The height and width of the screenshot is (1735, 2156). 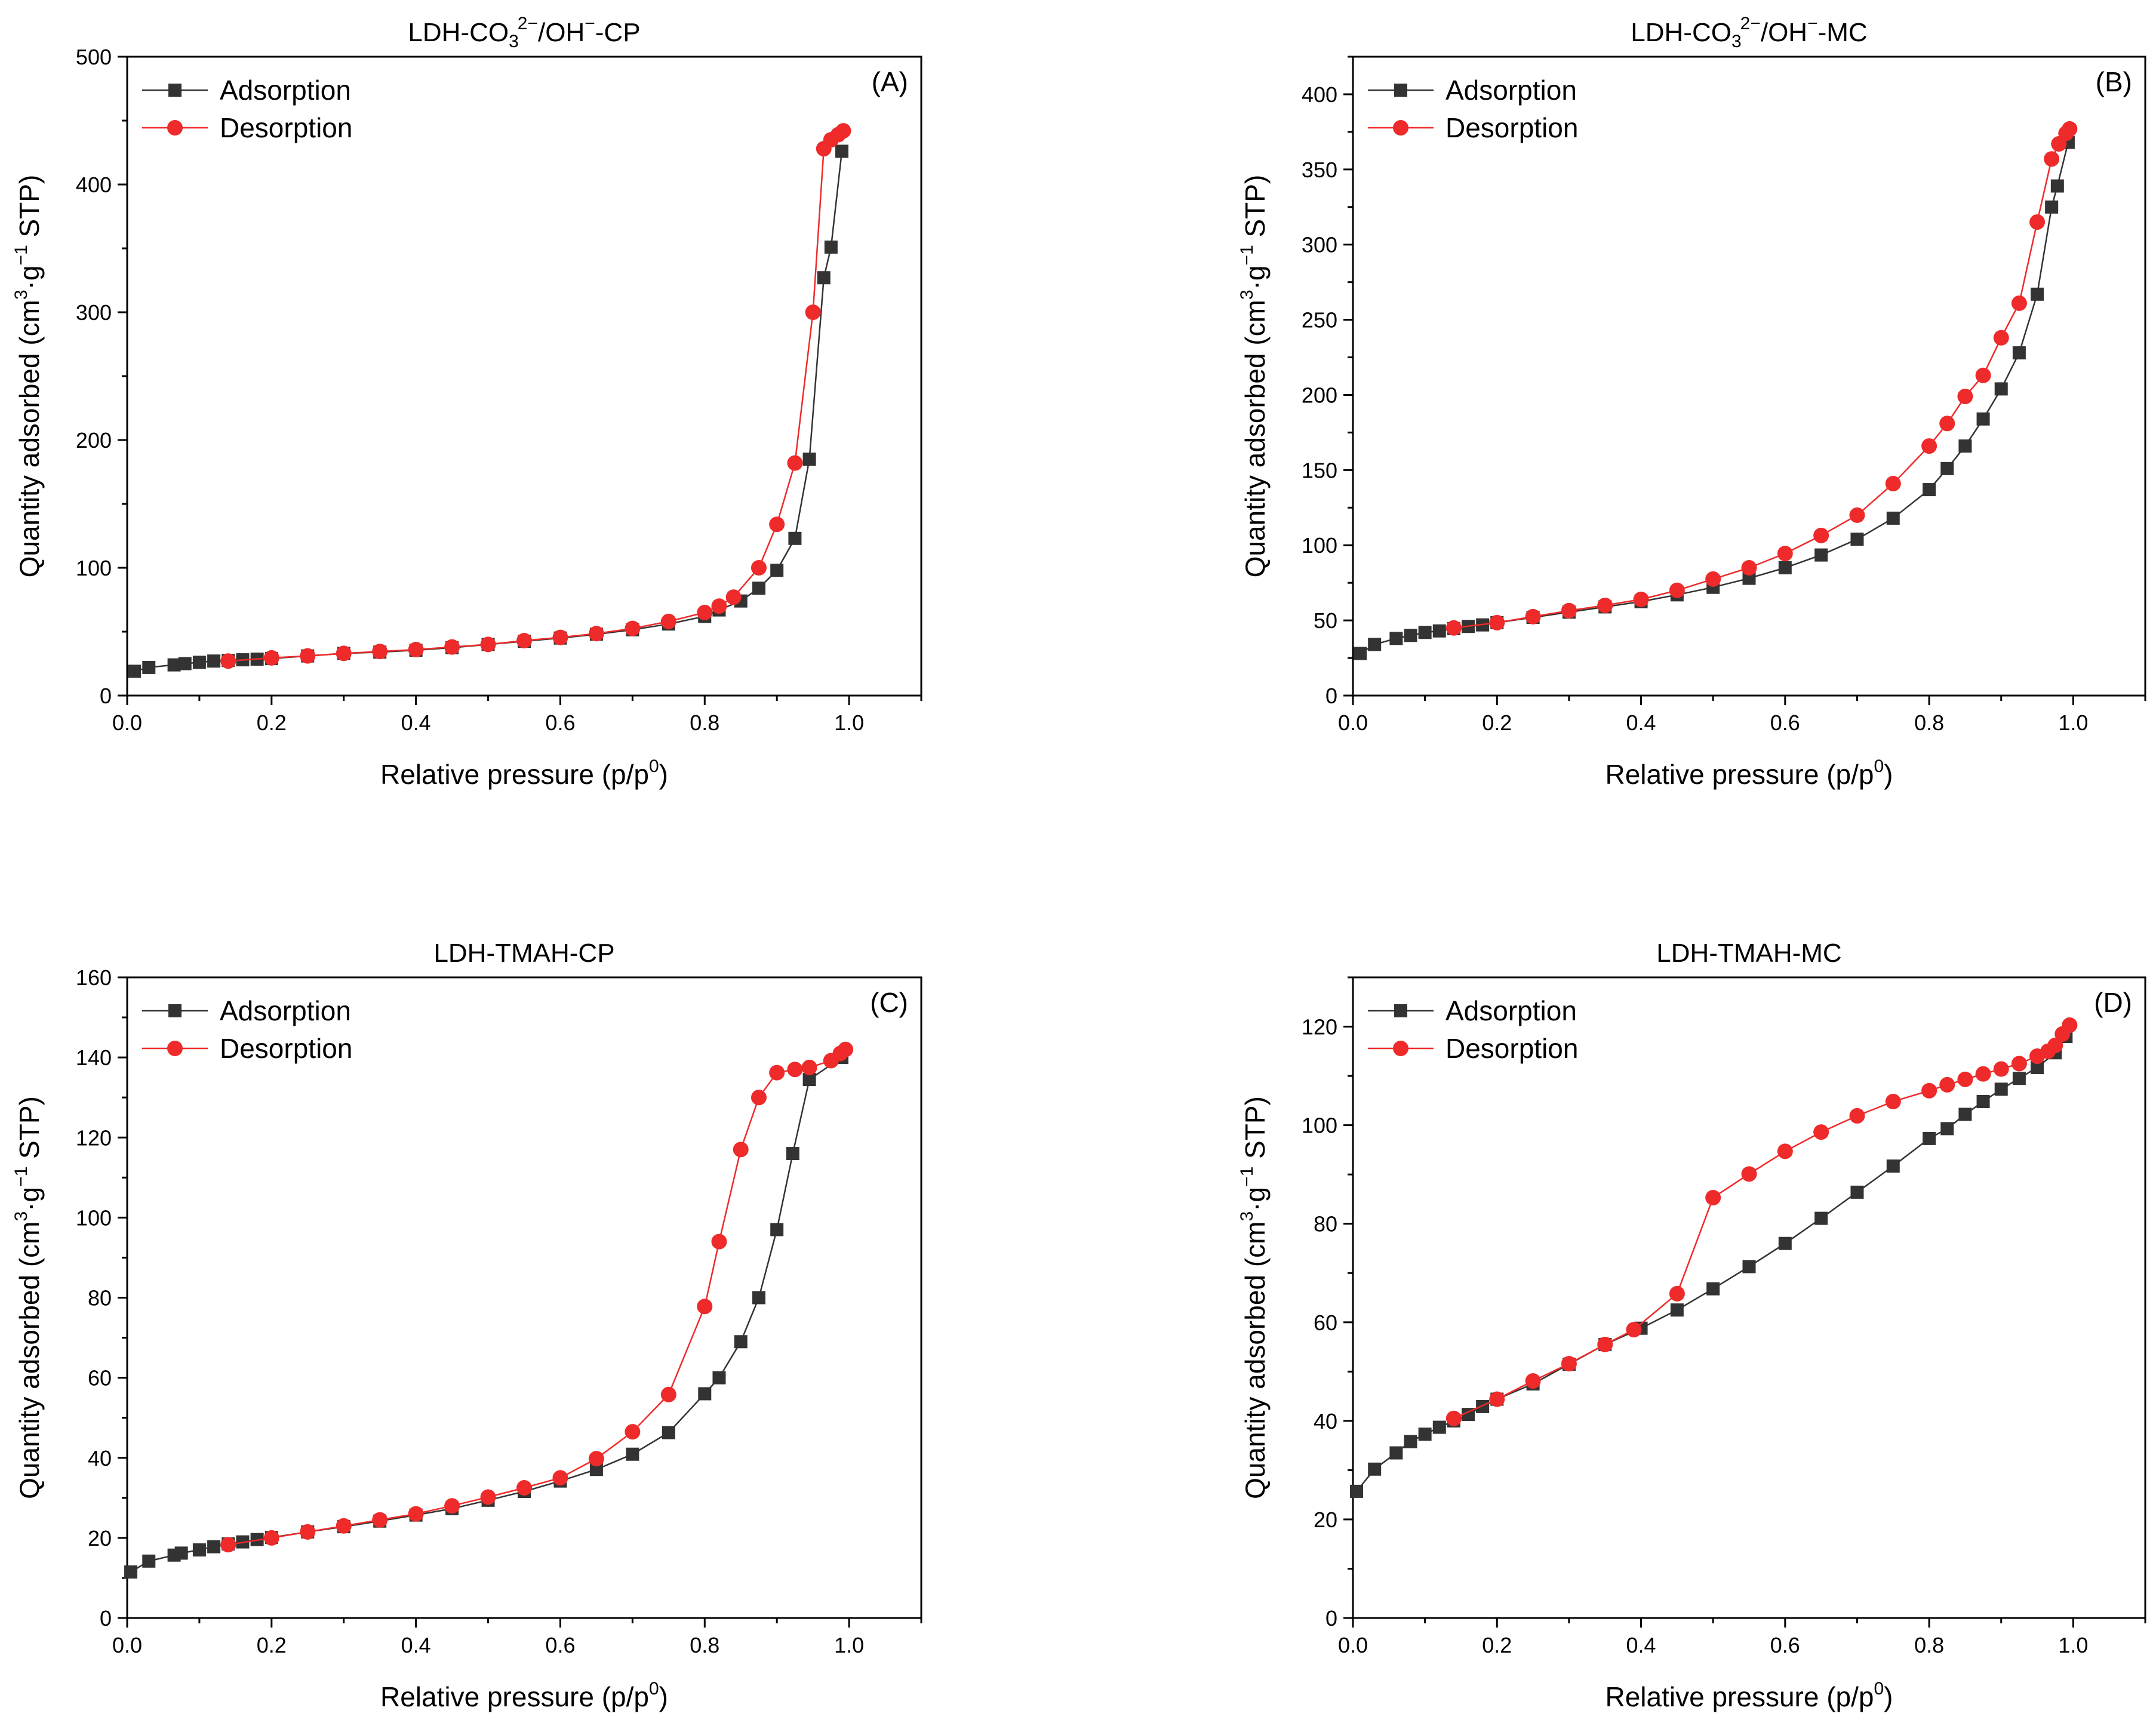 I want to click on legend-label: Adsorption, so click(x=1511, y=1010).